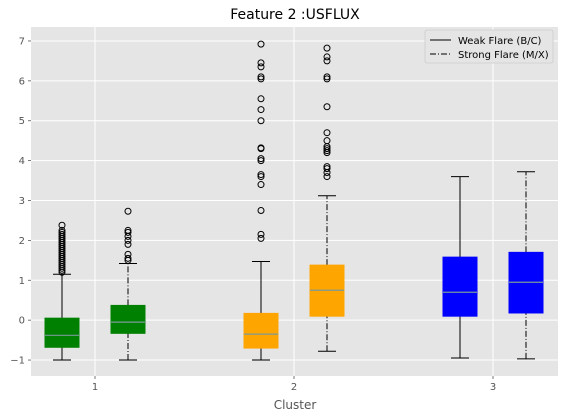 The height and width of the screenshot is (418, 566). Describe the element at coordinates (22, 81) in the screenshot. I see `y-tick-label-7: 6` at that location.